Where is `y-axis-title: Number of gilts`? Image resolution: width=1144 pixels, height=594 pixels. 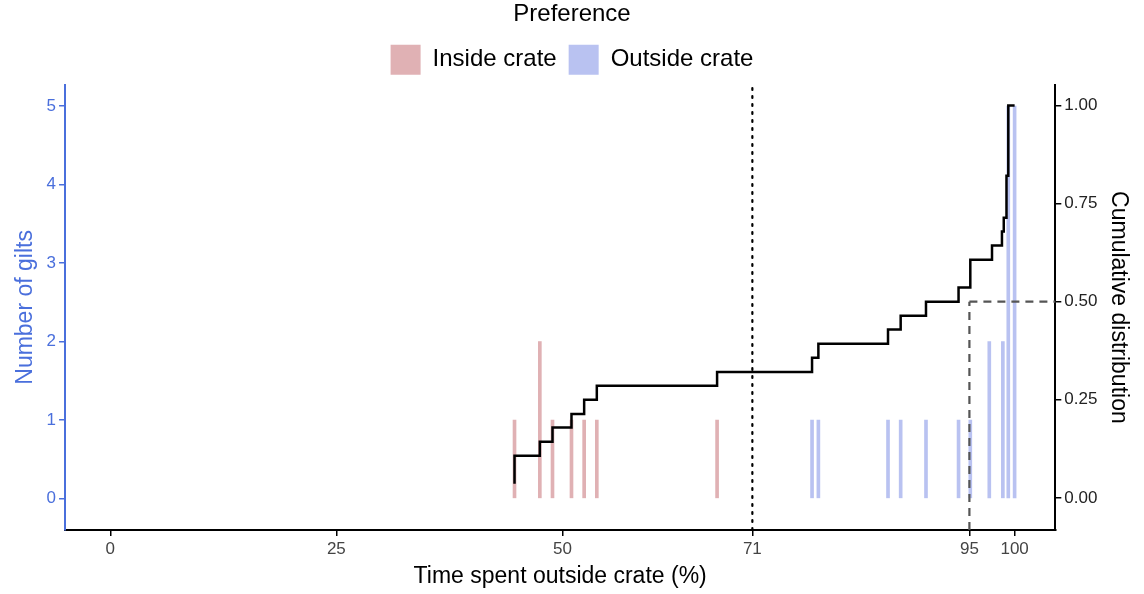 y-axis-title: Number of gilts is located at coordinates (24, 307).